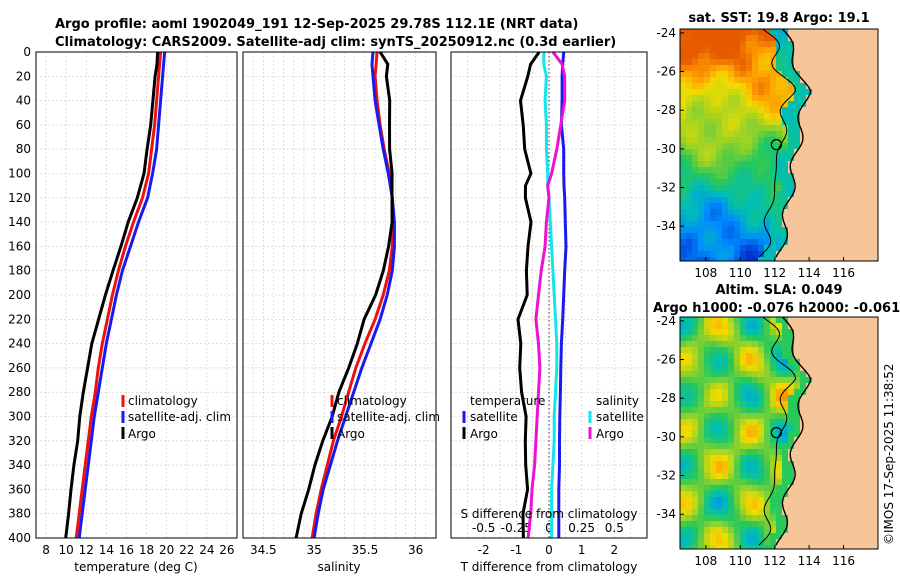 The image size is (900, 580). Describe the element at coordinates (142, 434) in the screenshot. I see `legend-label-argo: Argo` at that location.